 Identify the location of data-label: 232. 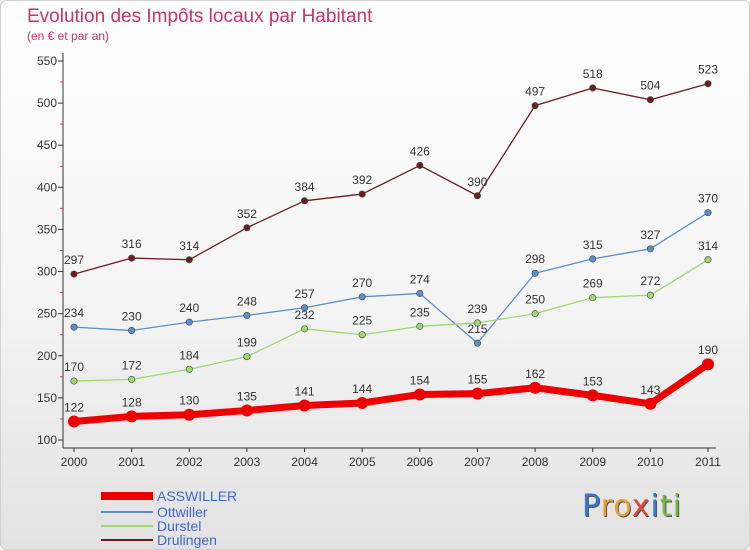
(305, 315).